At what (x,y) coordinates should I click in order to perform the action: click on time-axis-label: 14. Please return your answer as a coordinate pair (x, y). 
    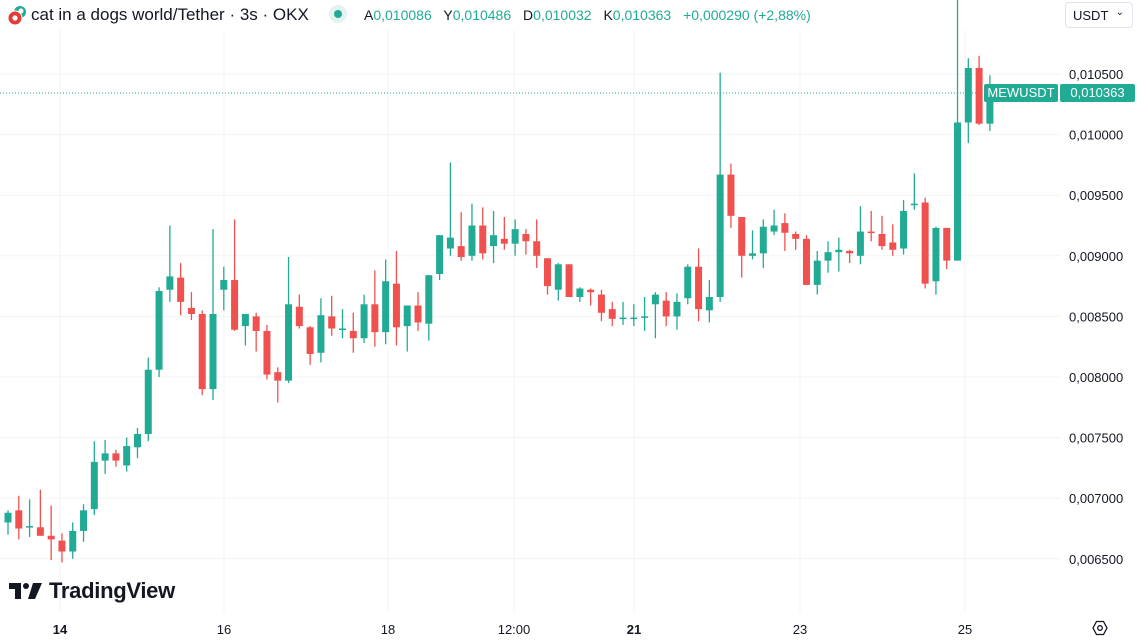
    Looking at the image, I should click on (60, 629).